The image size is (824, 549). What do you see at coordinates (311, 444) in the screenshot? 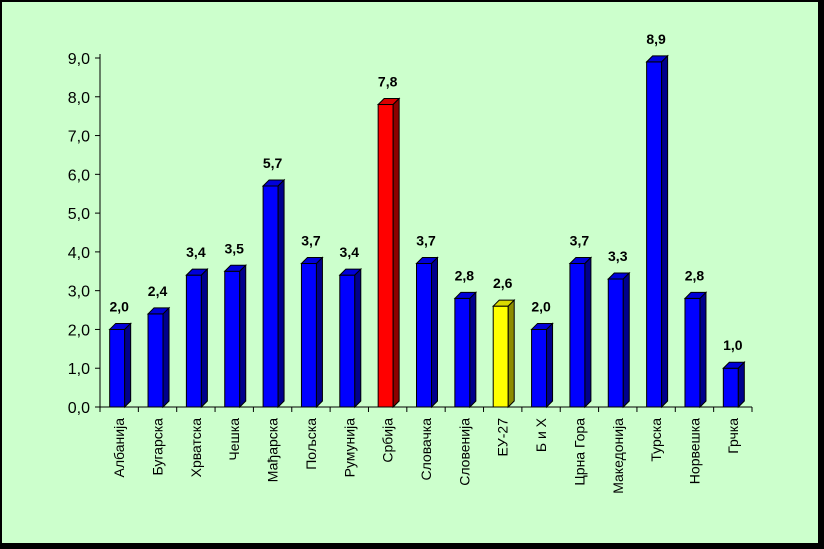
I see `category-label: Пољска` at bounding box center [311, 444].